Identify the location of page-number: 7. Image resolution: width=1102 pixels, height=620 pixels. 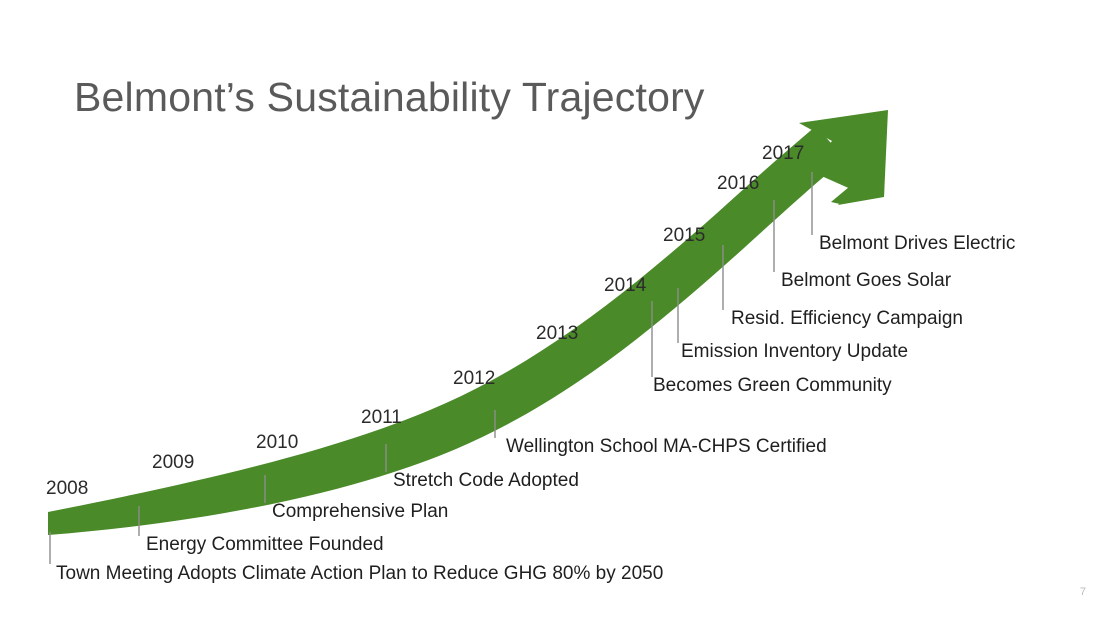
(1082, 592).